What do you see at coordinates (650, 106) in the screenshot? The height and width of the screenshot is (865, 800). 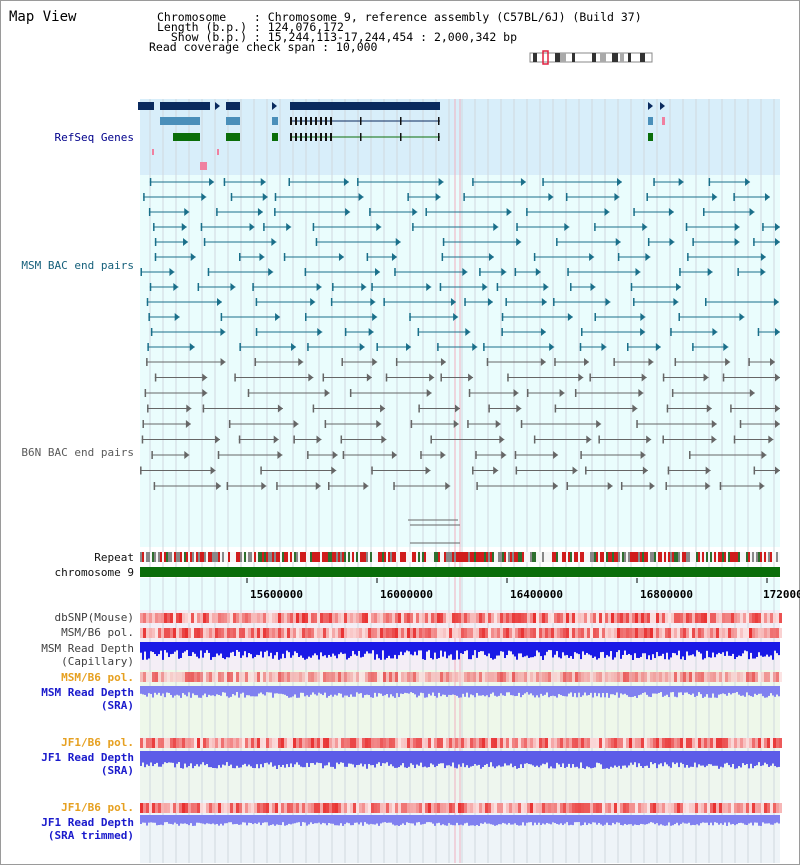 I see `gene-arrow` at bounding box center [650, 106].